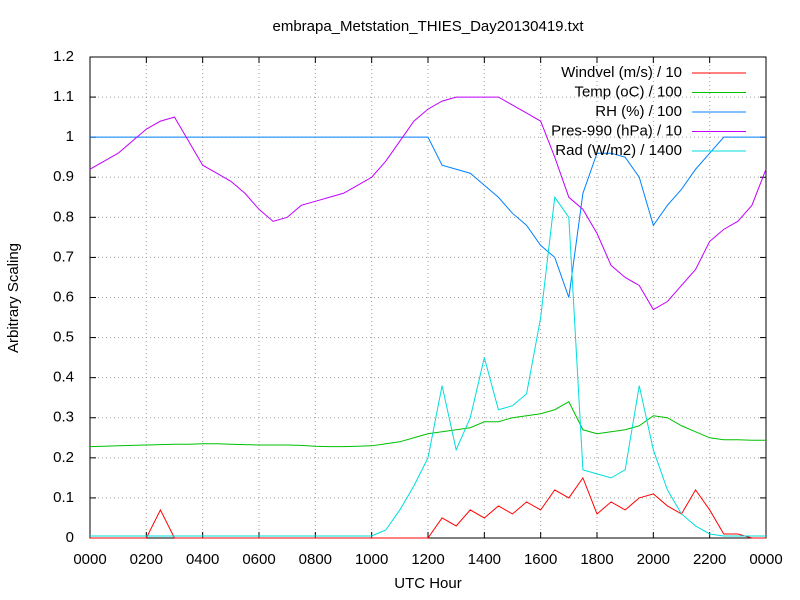 This screenshot has width=800, height=600. Describe the element at coordinates (63, 96) in the screenshot. I see `y-tick-label: 1.1` at that location.